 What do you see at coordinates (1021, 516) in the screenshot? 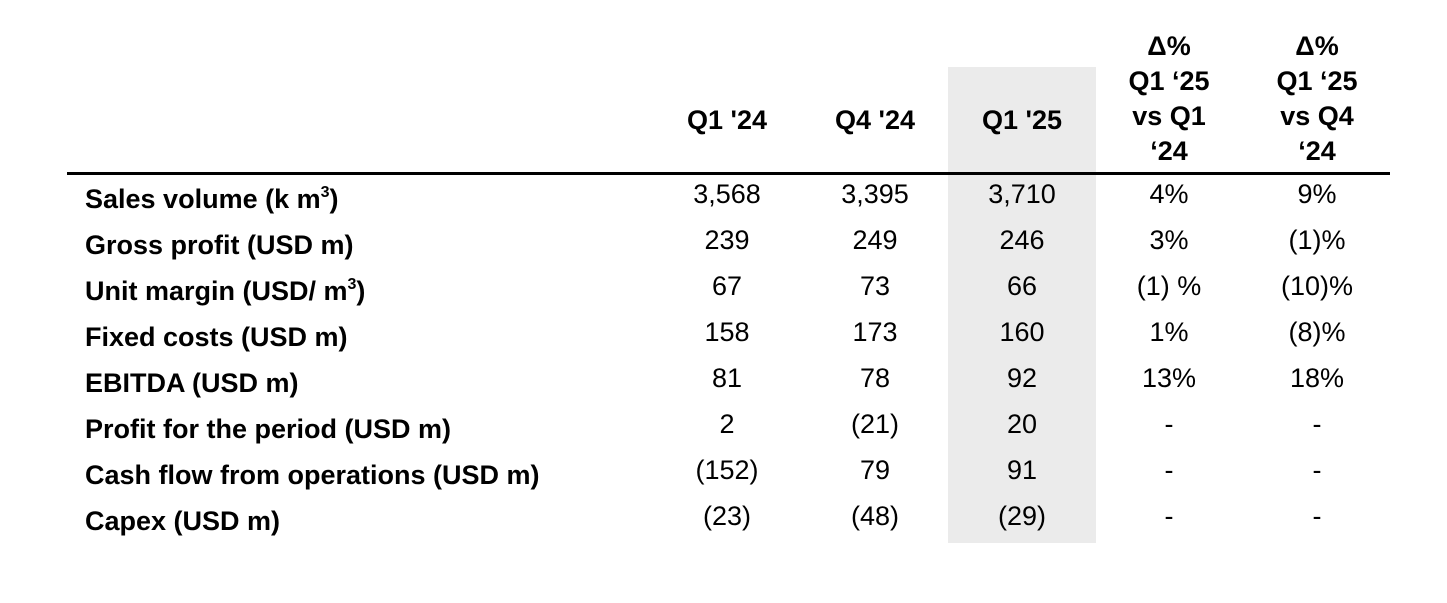
I see `table-cell: (29)` at bounding box center [1021, 516].